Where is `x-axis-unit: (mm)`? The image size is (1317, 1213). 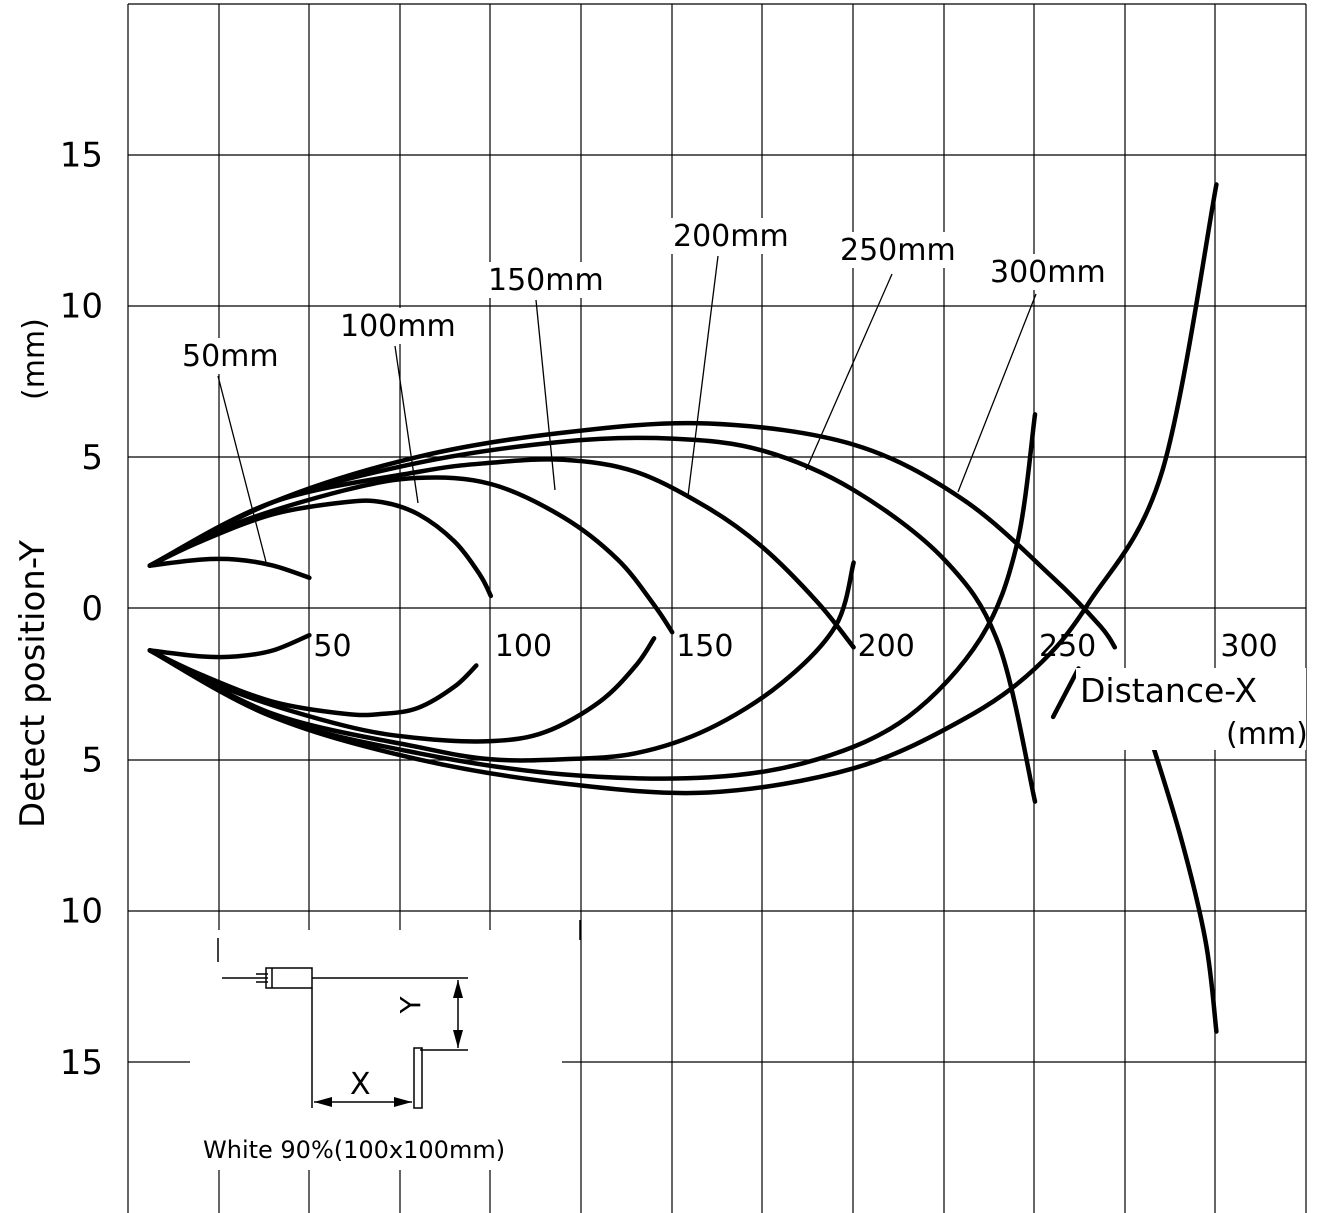
x-axis-unit: (mm) is located at coordinates (1267, 734).